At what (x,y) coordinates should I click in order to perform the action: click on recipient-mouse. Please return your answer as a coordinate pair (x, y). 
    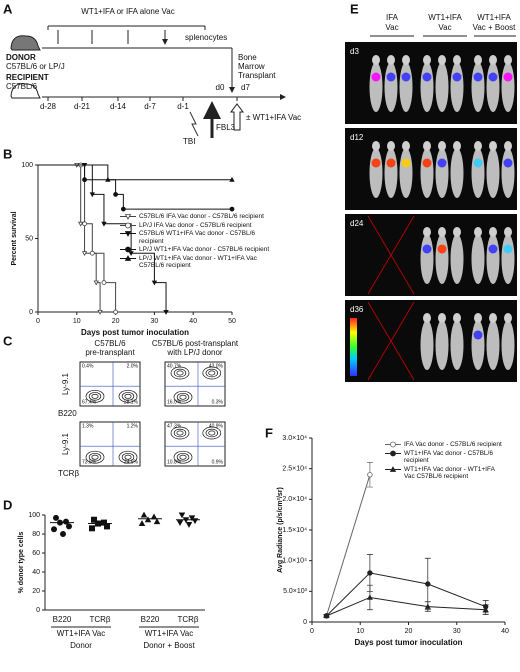
    Looking at the image, I should click on (25, 91).